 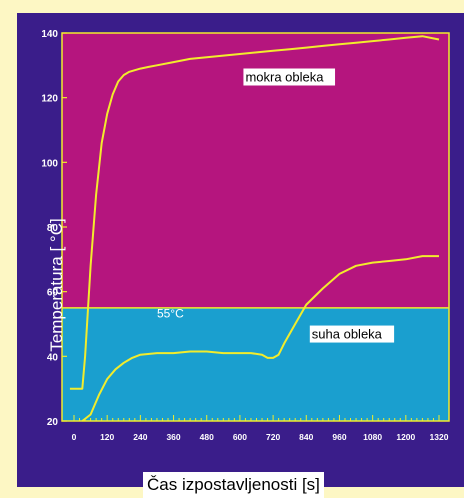 What do you see at coordinates (173, 437) in the screenshot?
I see `x-tick-label: 360` at bounding box center [173, 437].